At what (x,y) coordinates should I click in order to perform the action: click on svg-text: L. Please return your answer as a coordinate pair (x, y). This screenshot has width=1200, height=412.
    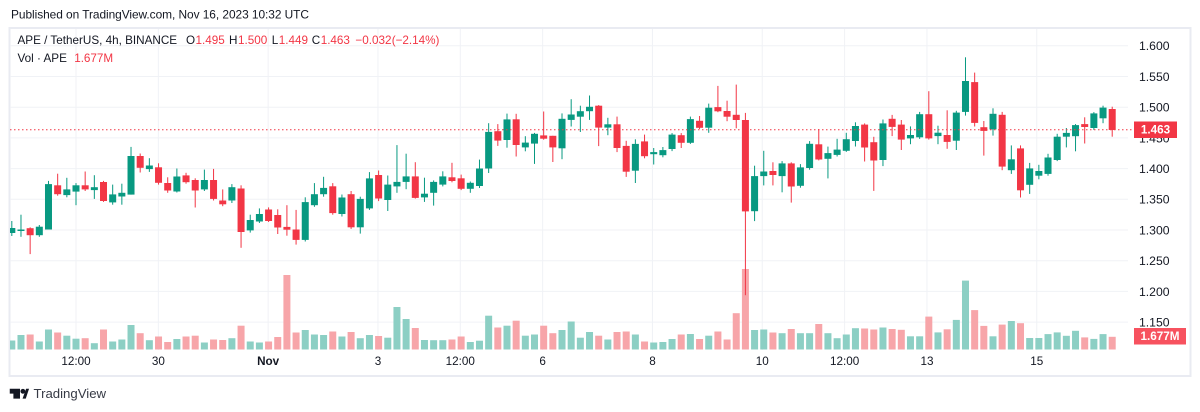
    Looking at the image, I should click on (275, 40).